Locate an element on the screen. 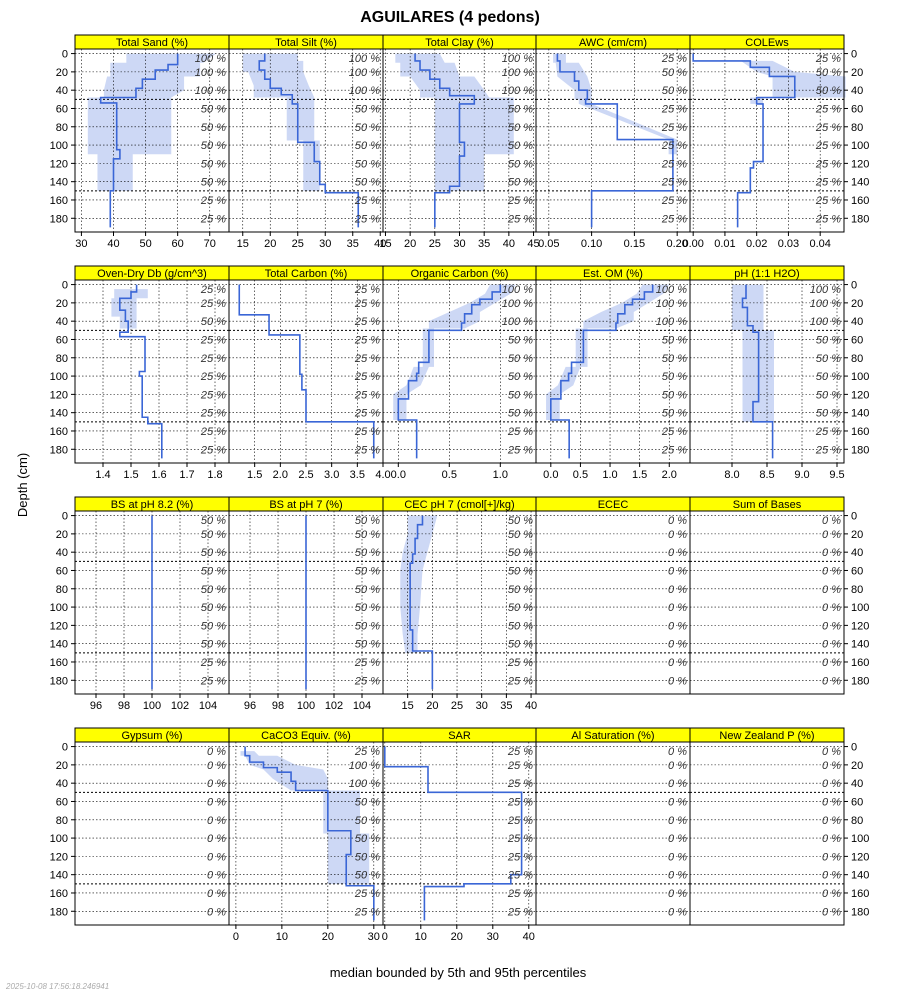 The height and width of the screenshot is (1005, 900). x-tick-label: 1.0 is located at coordinates (609, 475).